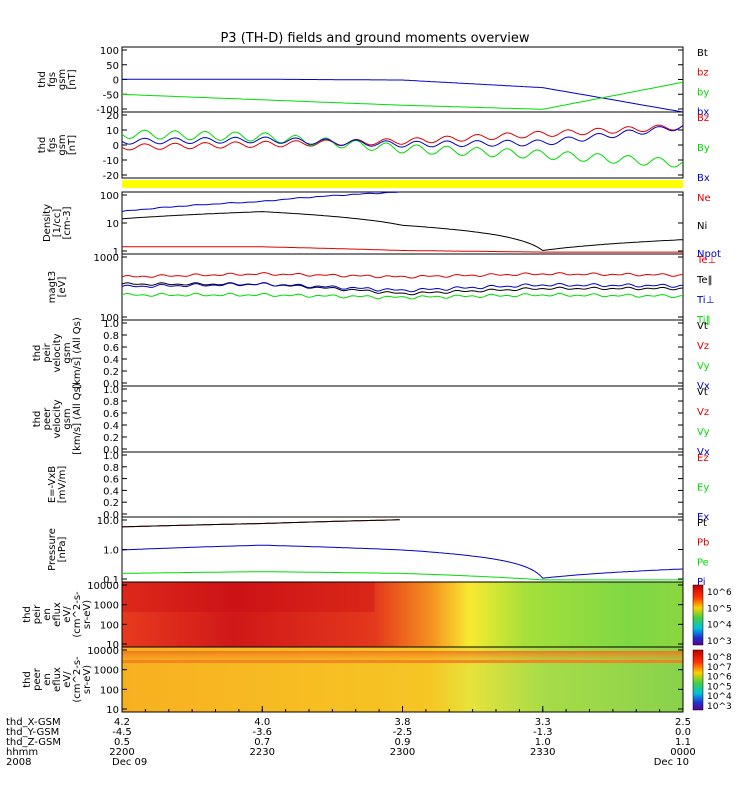 This screenshot has width=750, height=800. What do you see at coordinates (702, 53) in the screenshot?
I see `legend-fgs-0: Bt` at bounding box center [702, 53].